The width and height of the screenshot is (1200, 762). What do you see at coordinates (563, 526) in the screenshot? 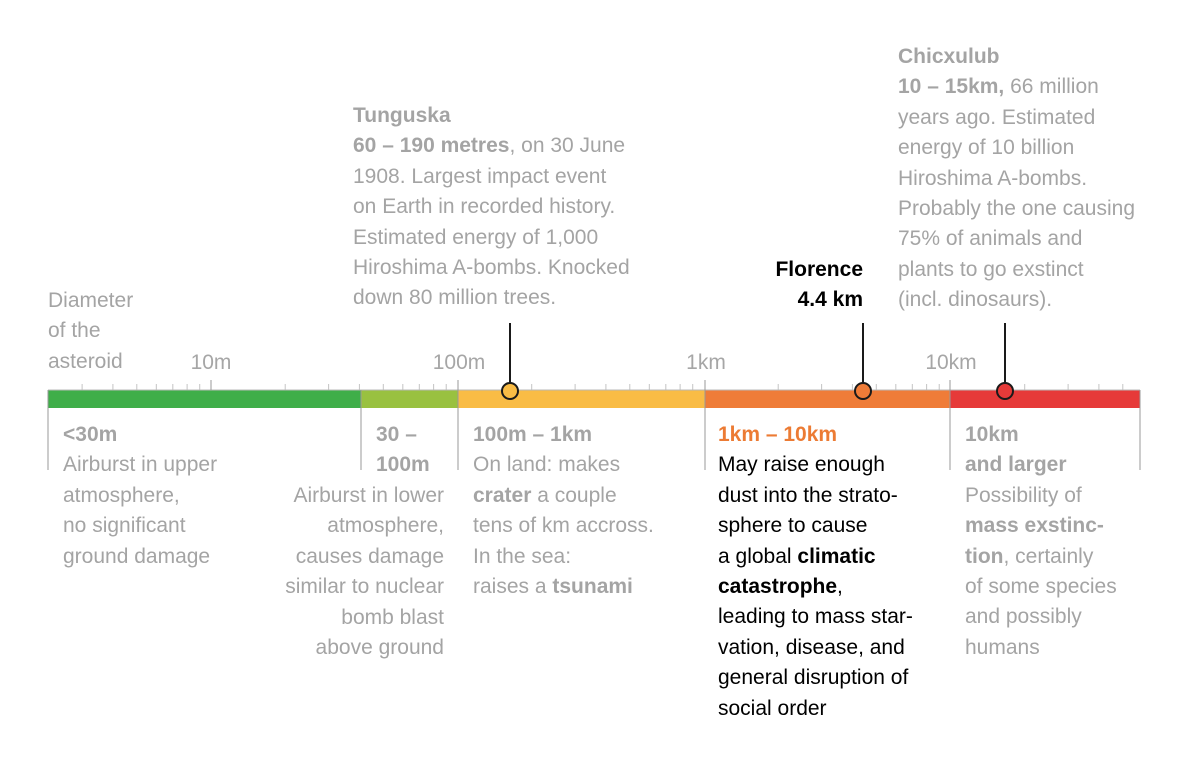
I see `category-desc: tens of km accross.` at bounding box center [563, 526].